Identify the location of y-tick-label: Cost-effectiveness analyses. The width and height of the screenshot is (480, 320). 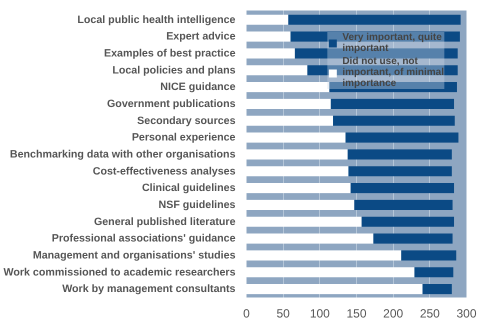
(164, 171).